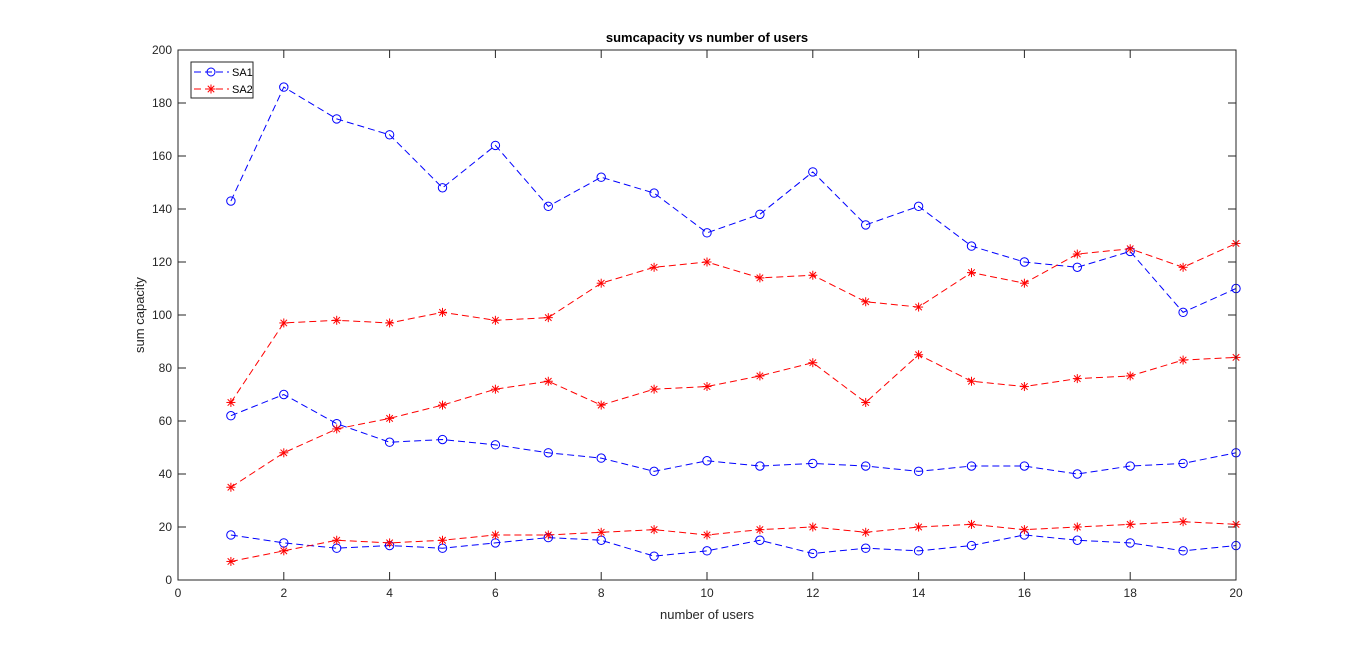 Image resolution: width=1366 pixels, height=651 pixels. What do you see at coordinates (1131, 593) in the screenshot?
I see `x-tick-label: 18` at bounding box center [1131, 593].